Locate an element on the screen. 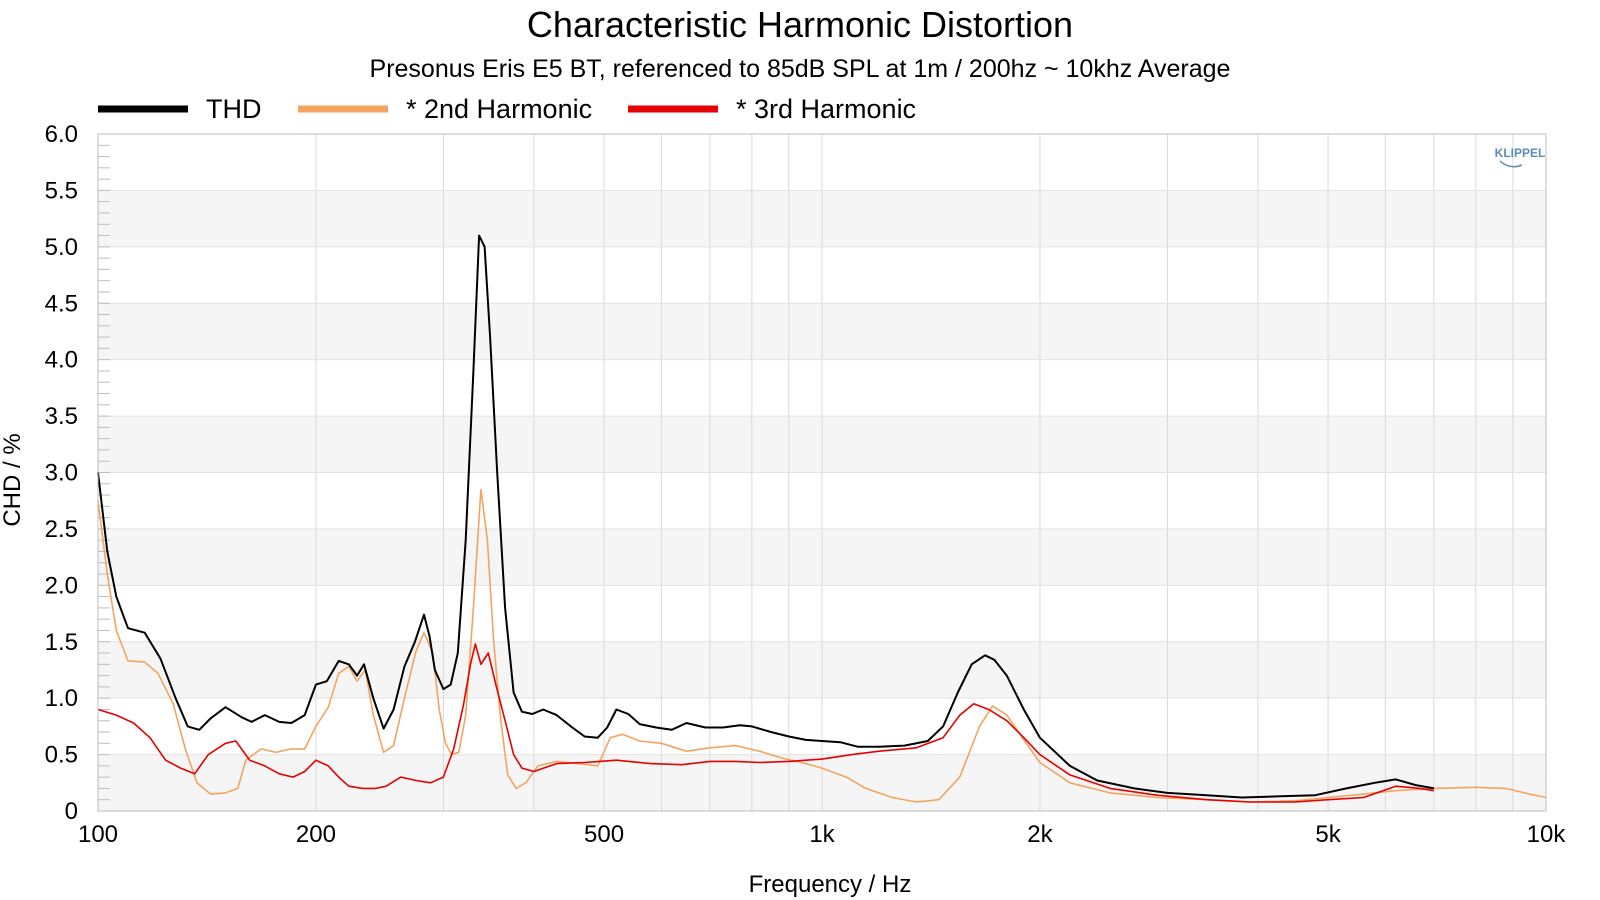 This screenshot has height=900, width=1600. y-tick-label: 5.0 is located at coordinates (61, 247).